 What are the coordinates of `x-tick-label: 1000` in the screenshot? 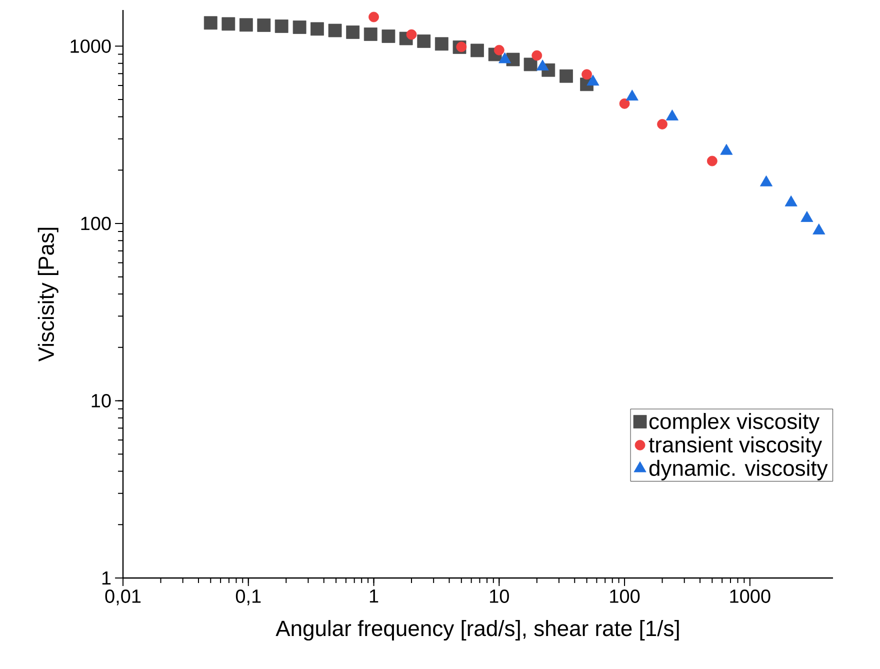 It's located at (750, 596).